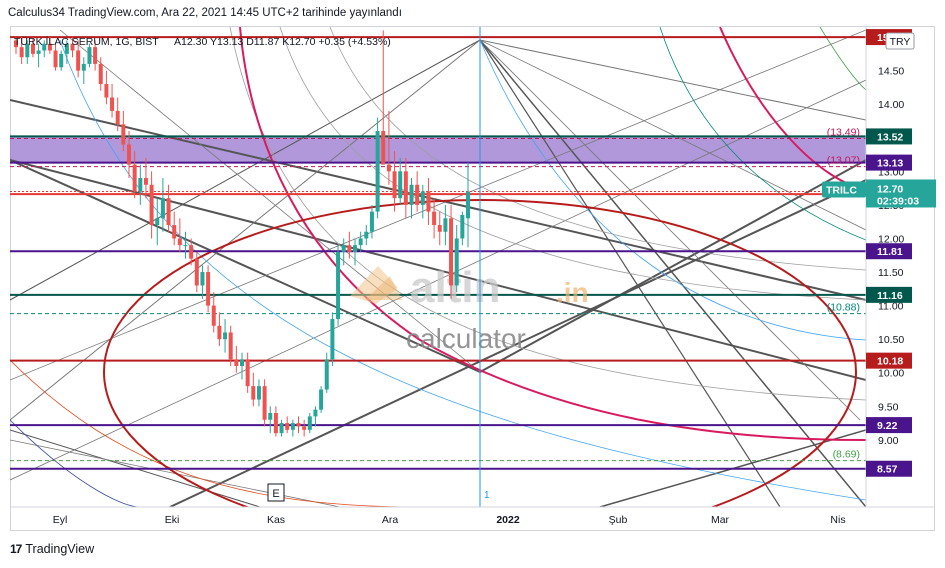 This screenshot has height=568, width=945. Describe the element at coordinates (891, 105) in the screenshot. I see `price-tick-label: 14.00` at that location.